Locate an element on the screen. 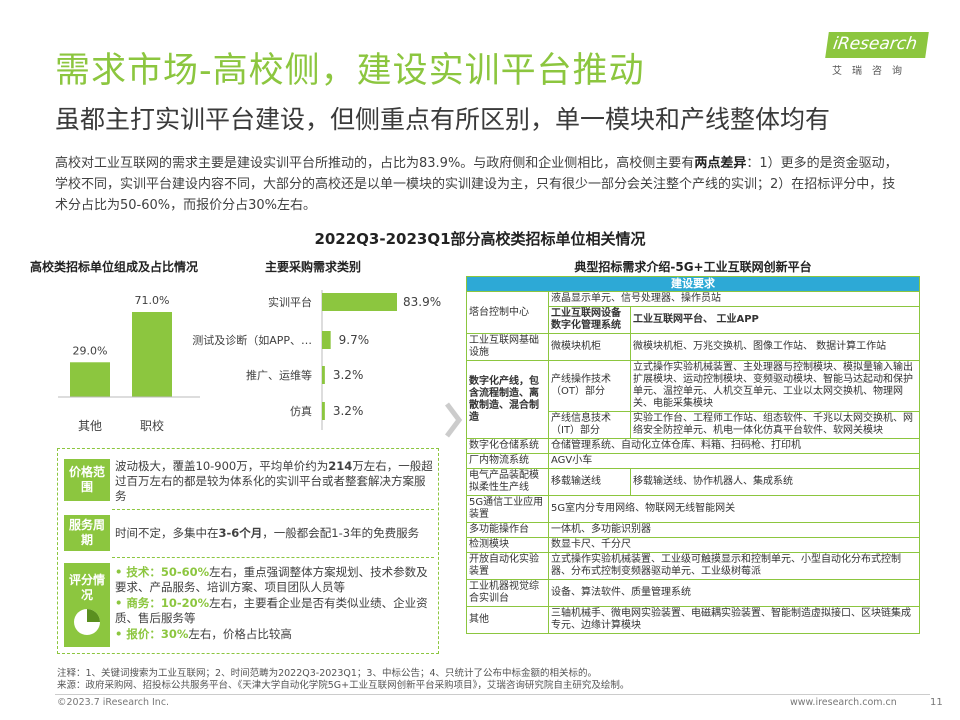 Image resolution: width=960 pixels, height=720 pixels. row-value: 微模块机柜、万兆交换机、图像工作站、 数据计算工作站 is located at coordinates (775, 347).